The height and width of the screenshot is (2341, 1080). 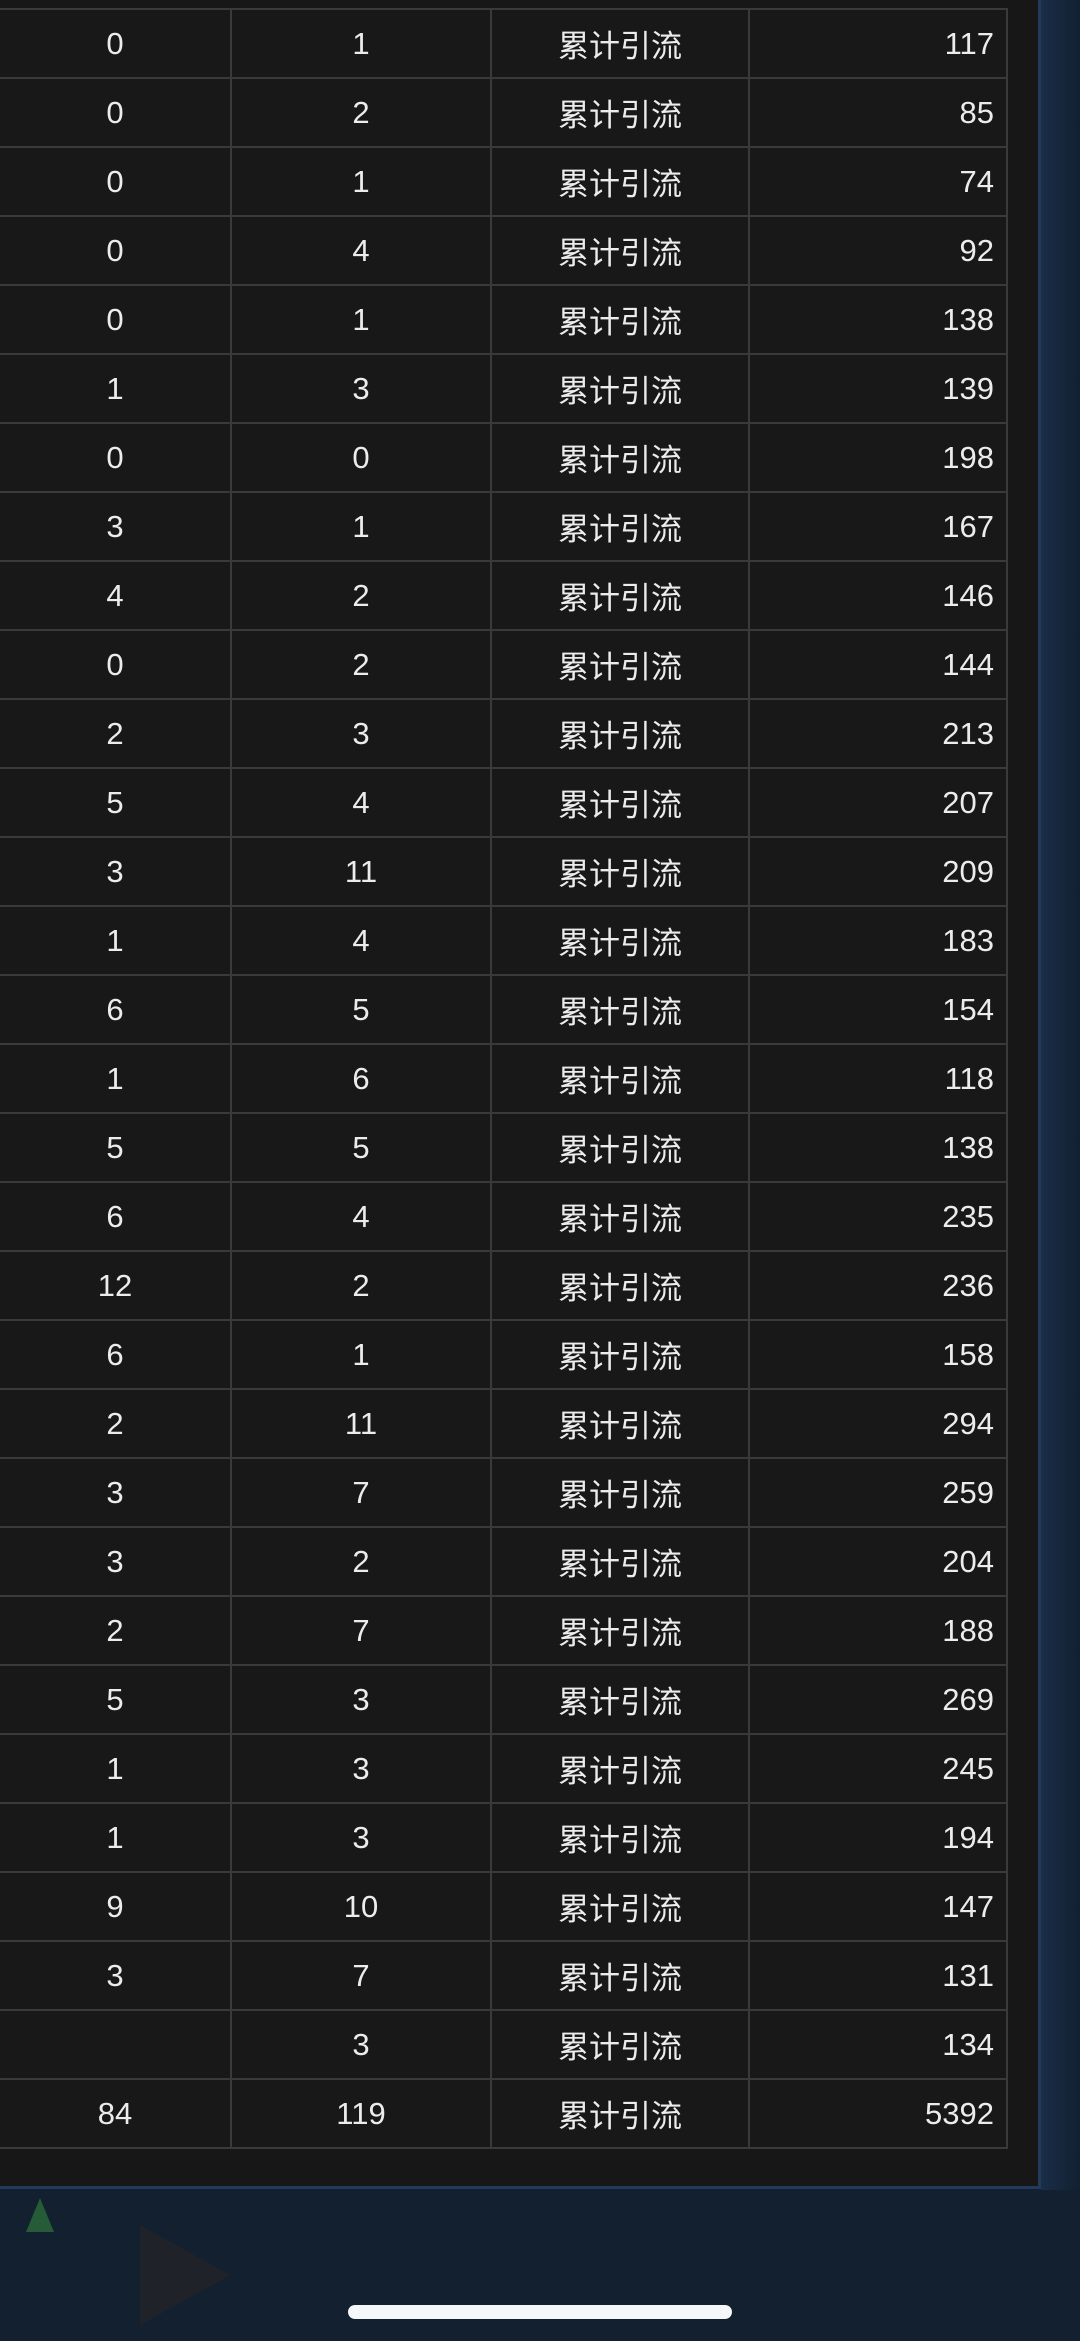 I want to click on table-row: 0 1 累计引流 117, so click(x=504, y=43).